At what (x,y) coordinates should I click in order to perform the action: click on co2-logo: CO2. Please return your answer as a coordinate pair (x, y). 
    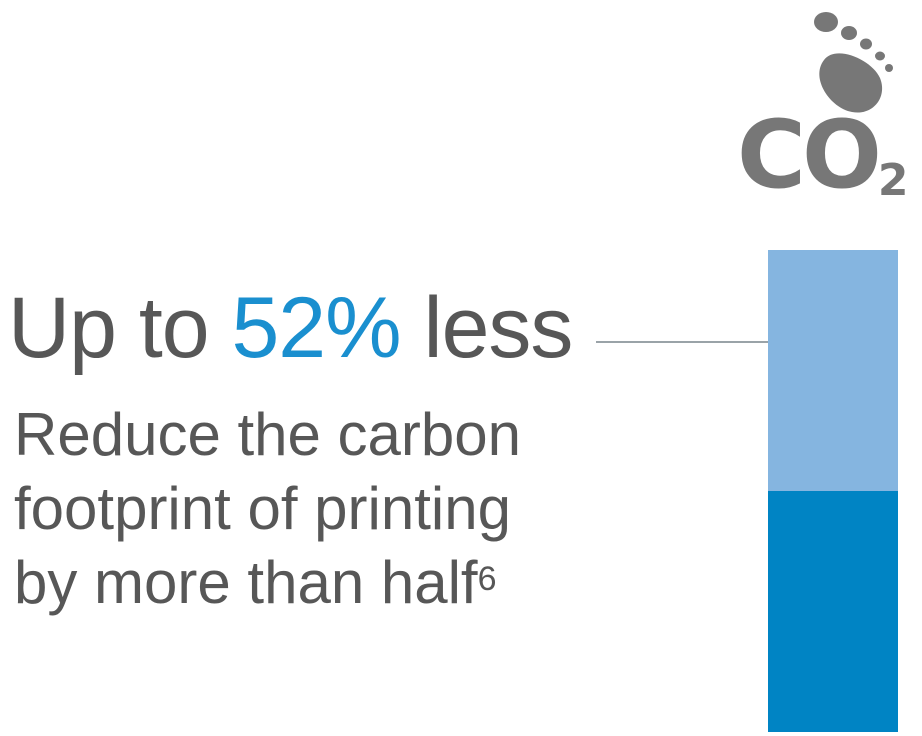
    Looking at the image, I should click on (823, 164).